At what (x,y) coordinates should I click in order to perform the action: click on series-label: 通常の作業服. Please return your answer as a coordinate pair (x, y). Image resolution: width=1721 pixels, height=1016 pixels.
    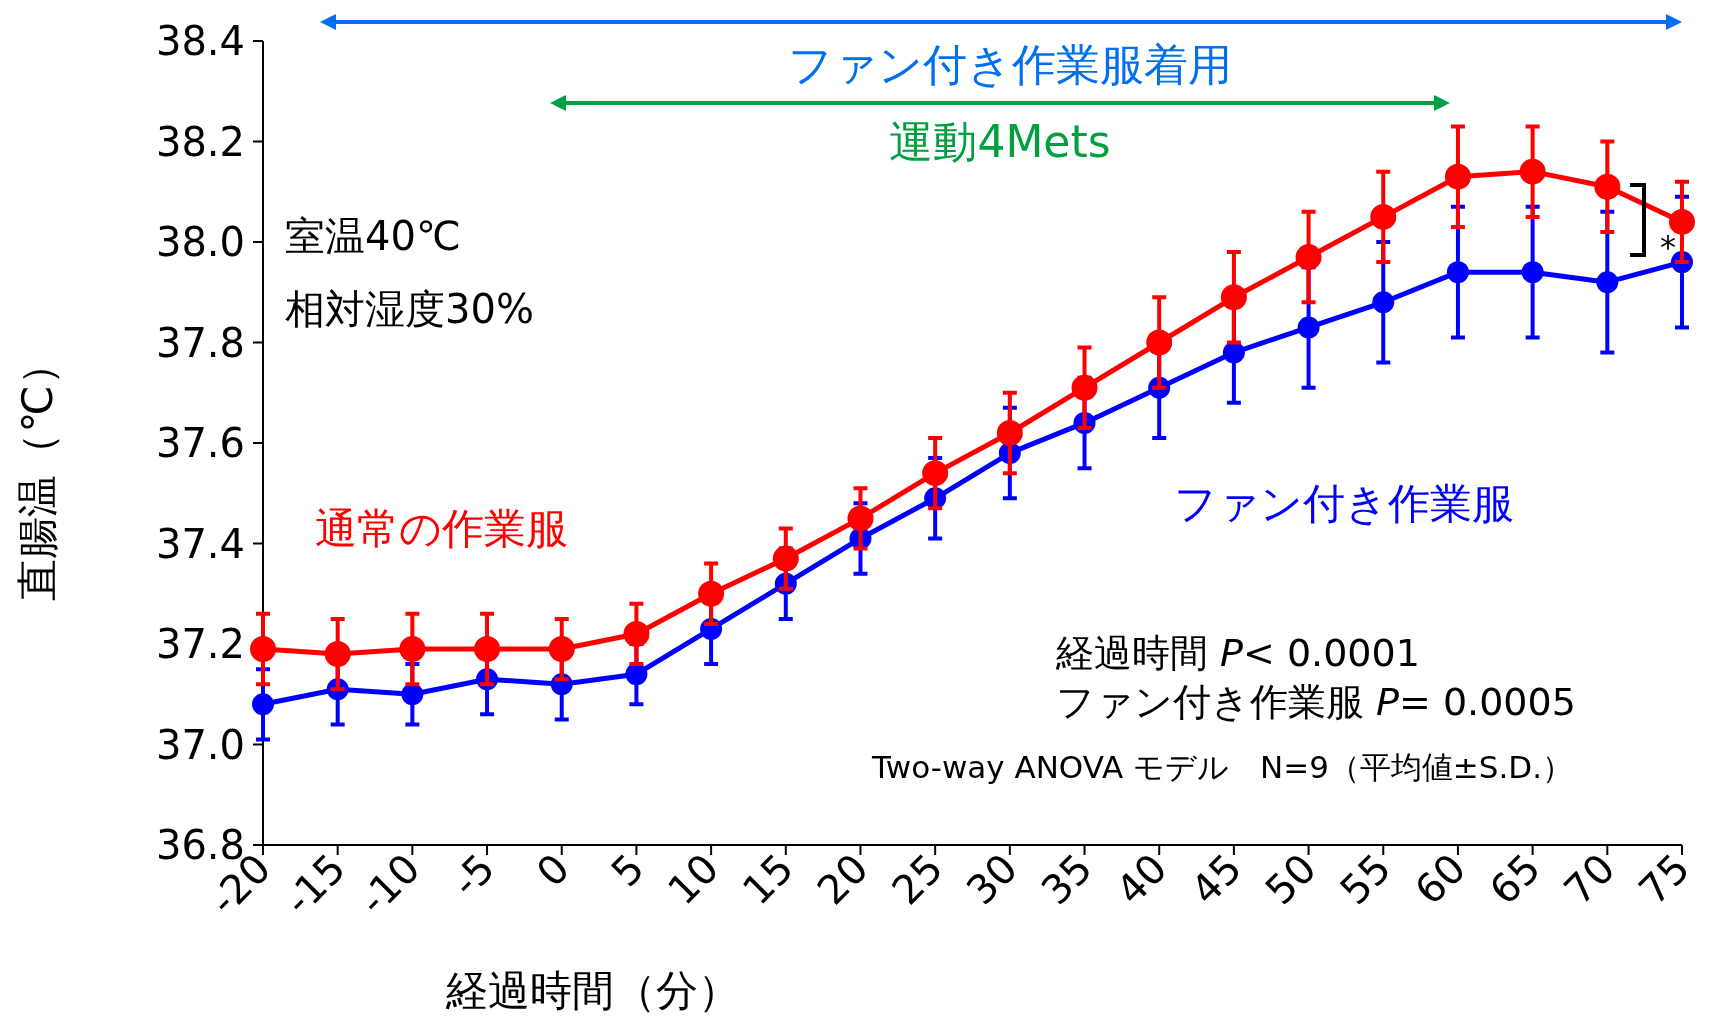
    Looking at the image, I should click on (441, 528).